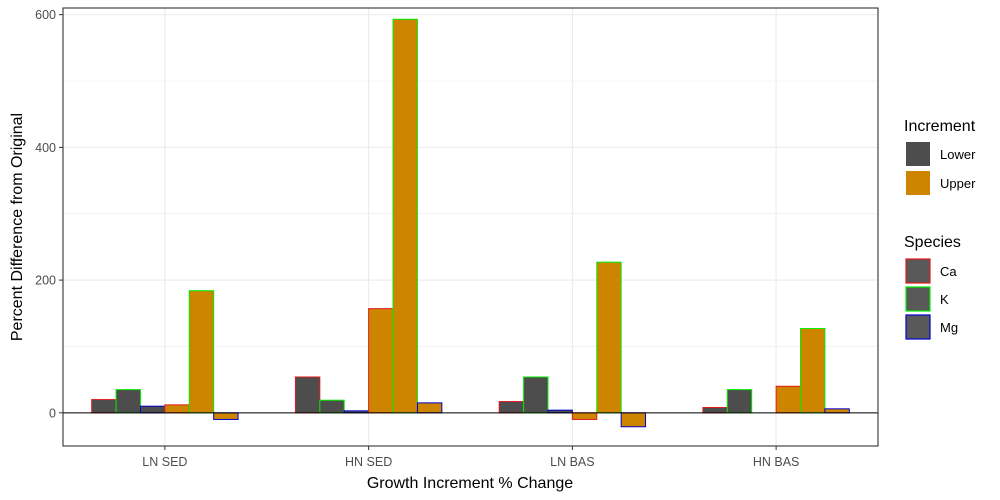  What do you see at coordinates (17, 227) in the screenshot?
I see `y-axis-title: Percent Difference from Original` at bounding box center [17, 227].